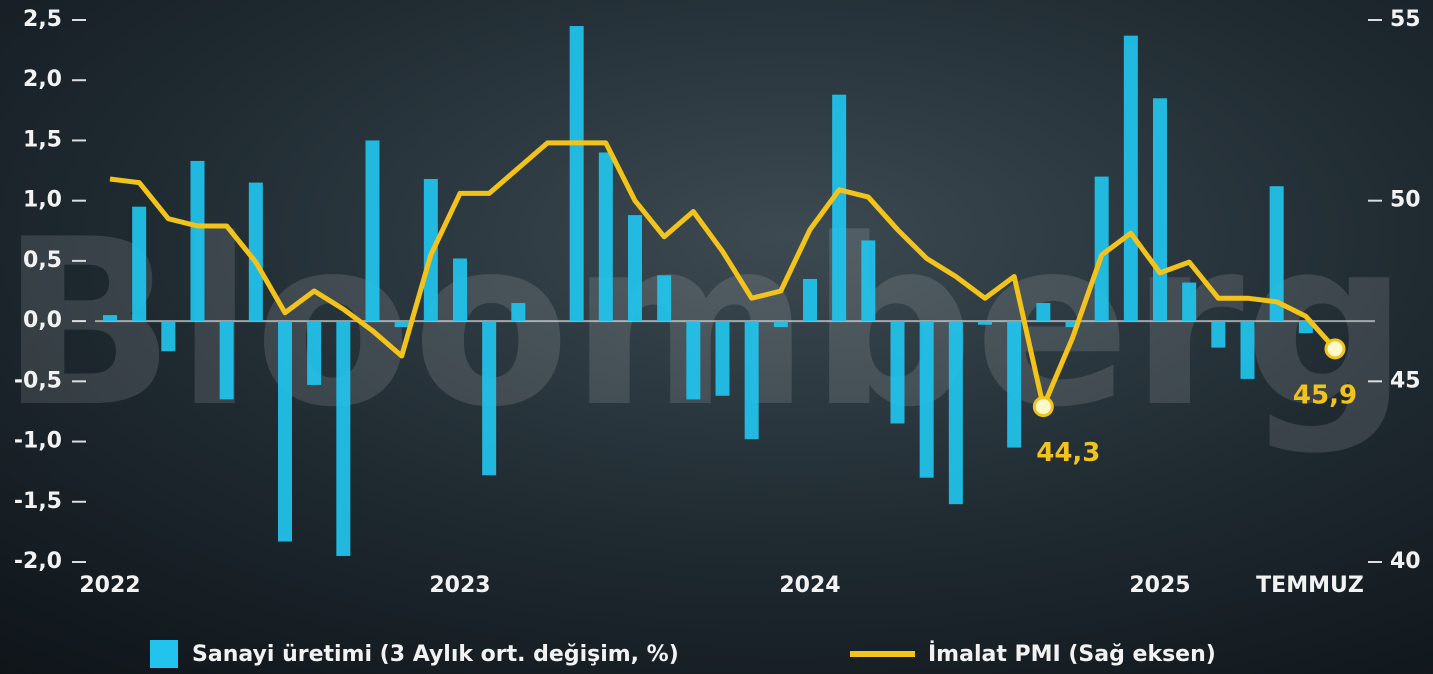  Describe the element at coordinates (1405, 19) in the screenshot. I see `y2-tick-label: 55` at that location.